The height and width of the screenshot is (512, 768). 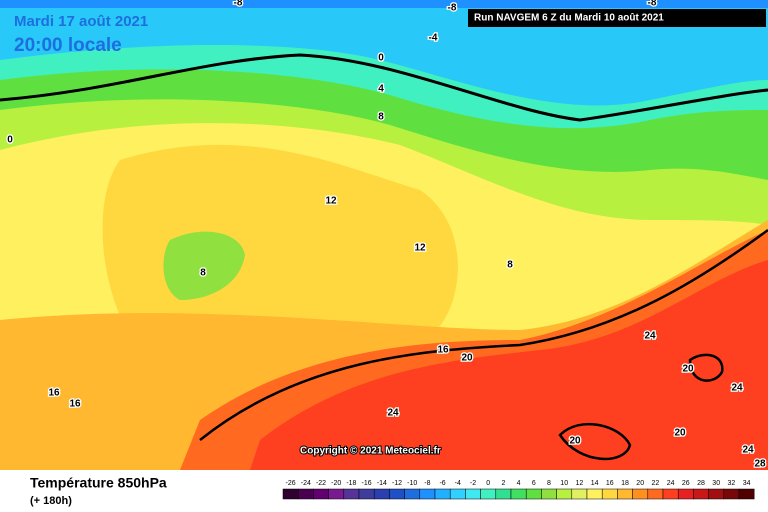 I want to click on run-info: Run NAVGEM 6 Z du Mardi 10 août 2021, so click(x=569, y=18).